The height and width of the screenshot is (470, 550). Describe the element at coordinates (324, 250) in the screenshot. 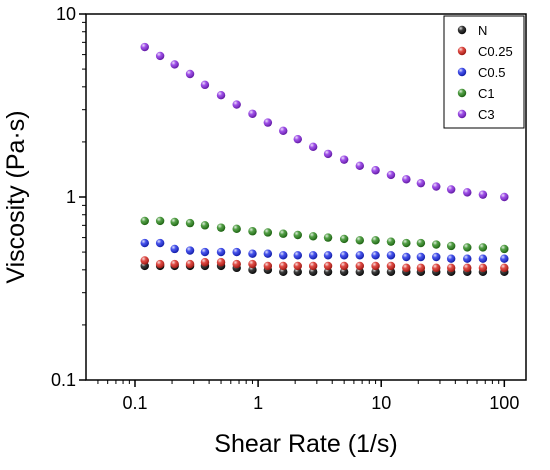

I see `series-C0.5` at that location.